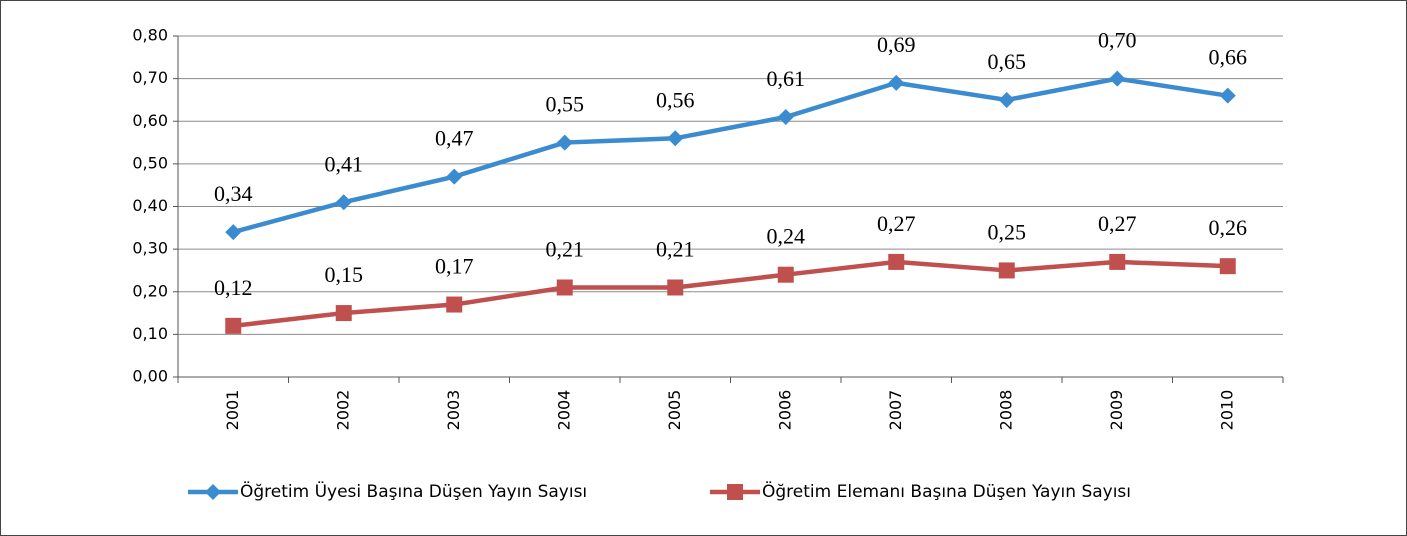 The image size is (1407, 536). I want to click on y-tick-label: 0,10, so click(150, 333).